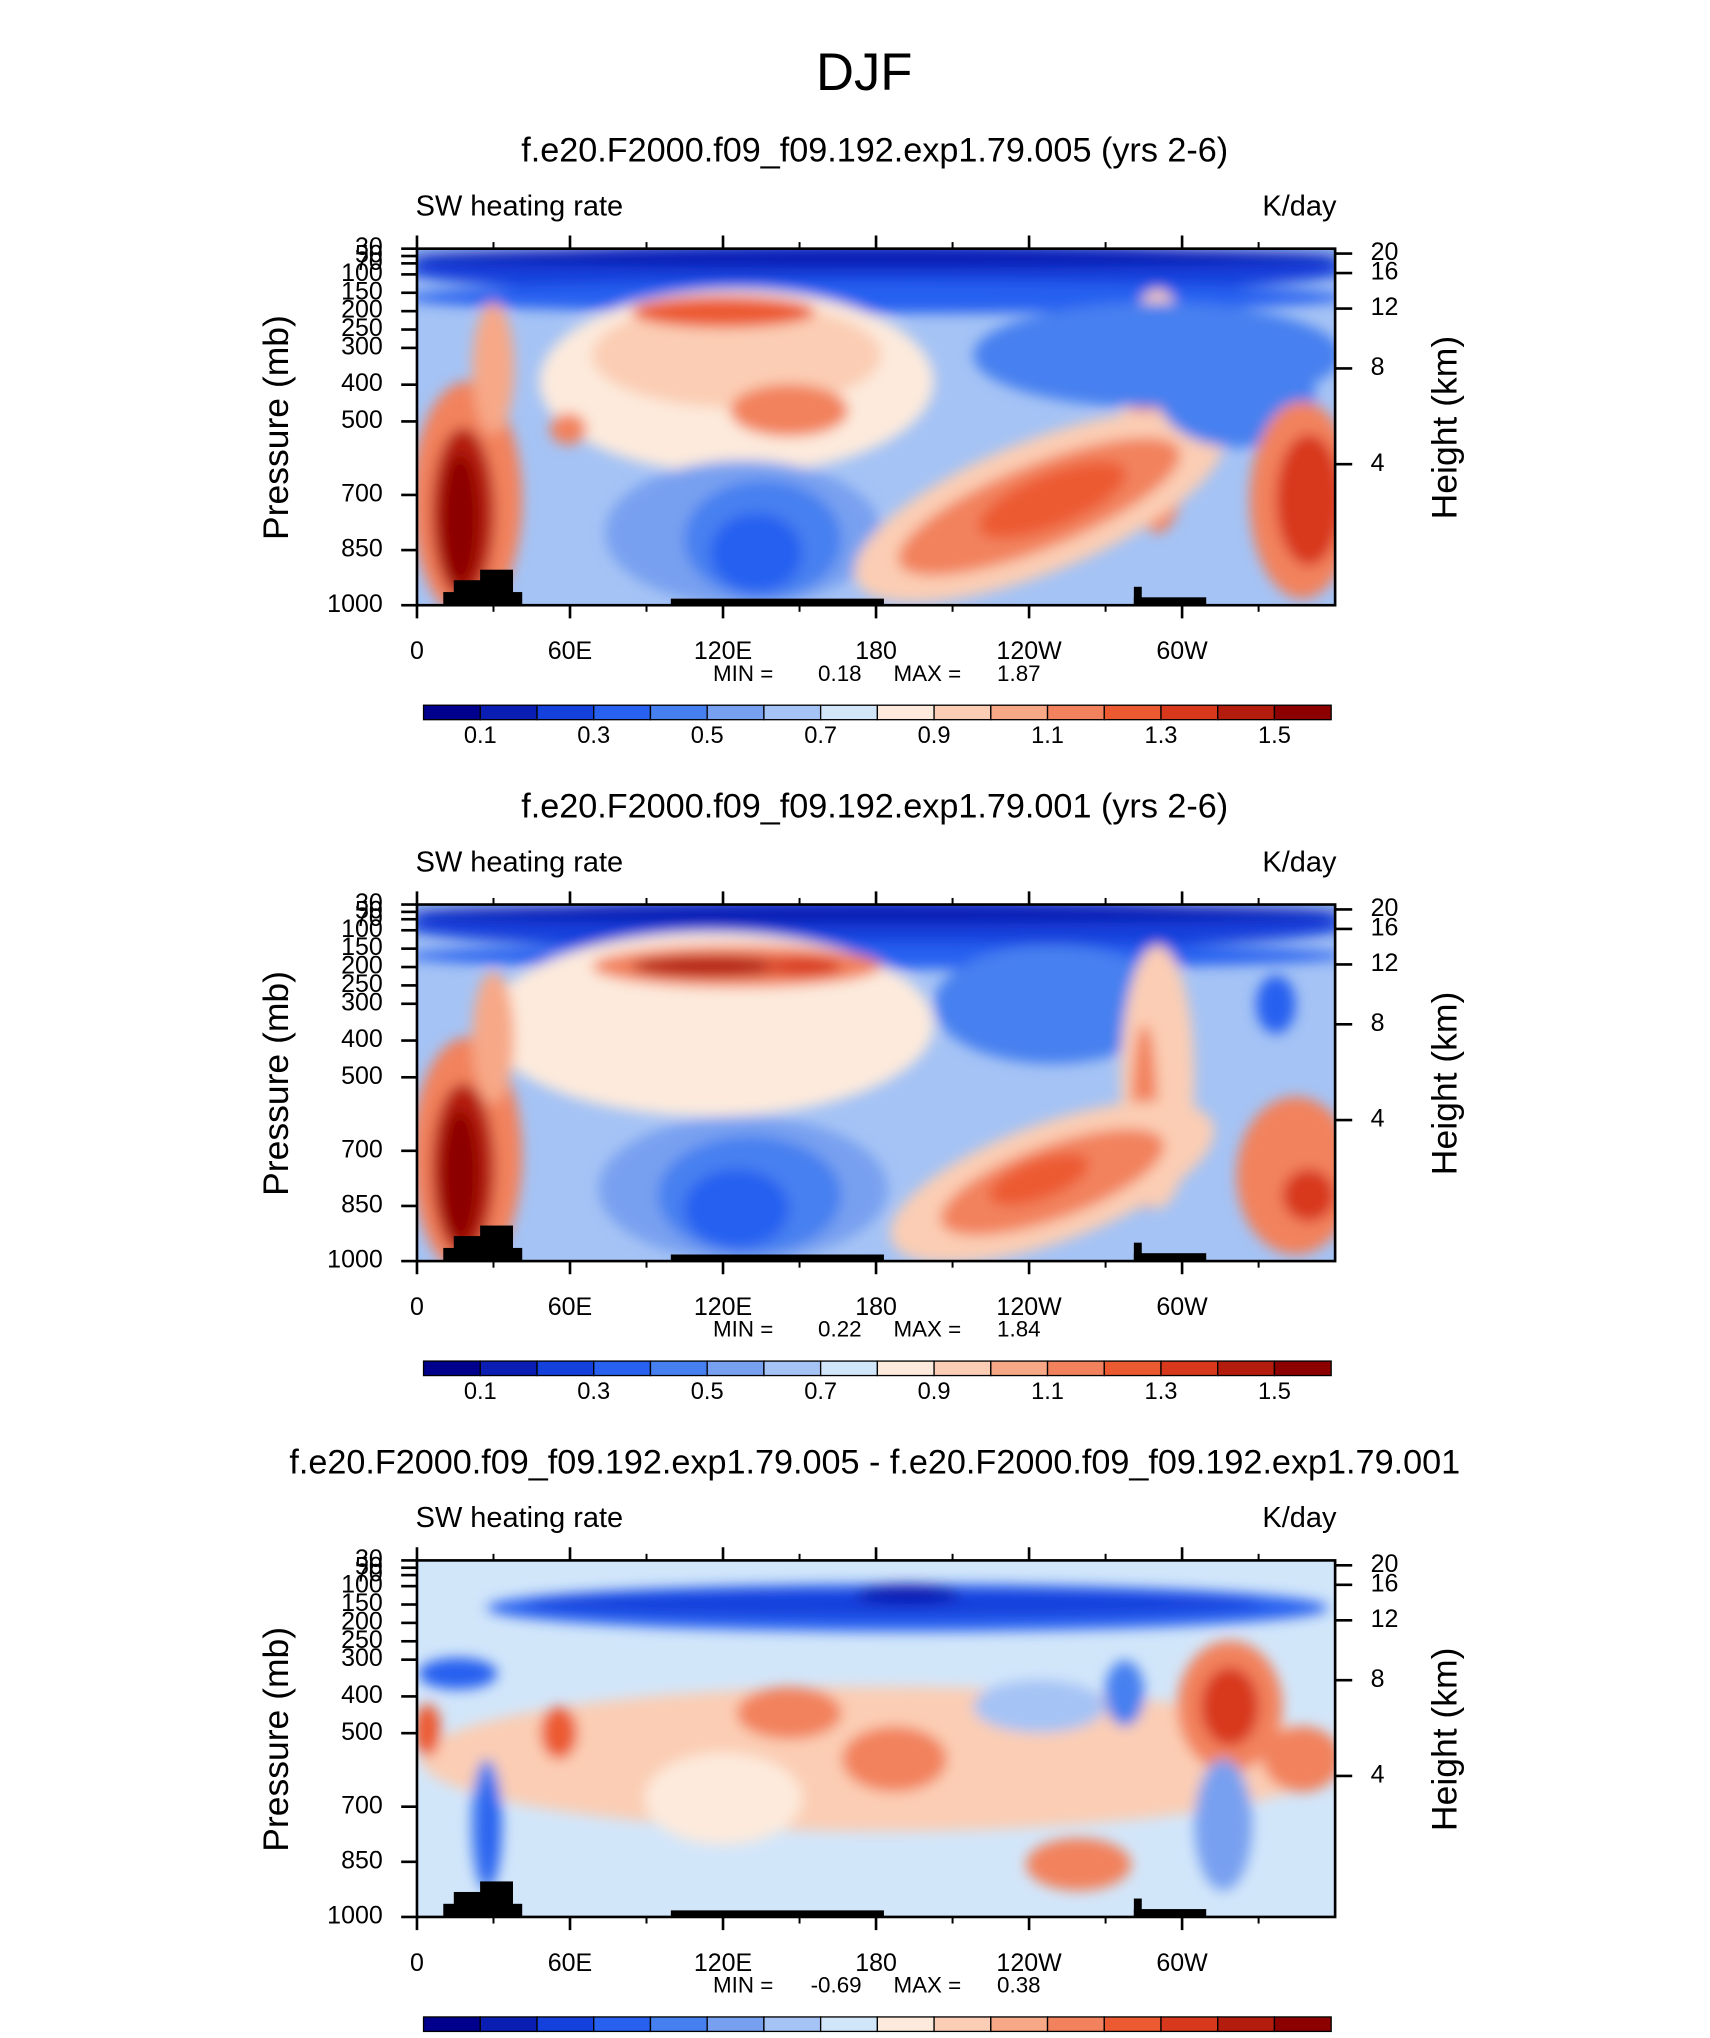  I want to click on y-tick-label: 300, so click(362, 1658).